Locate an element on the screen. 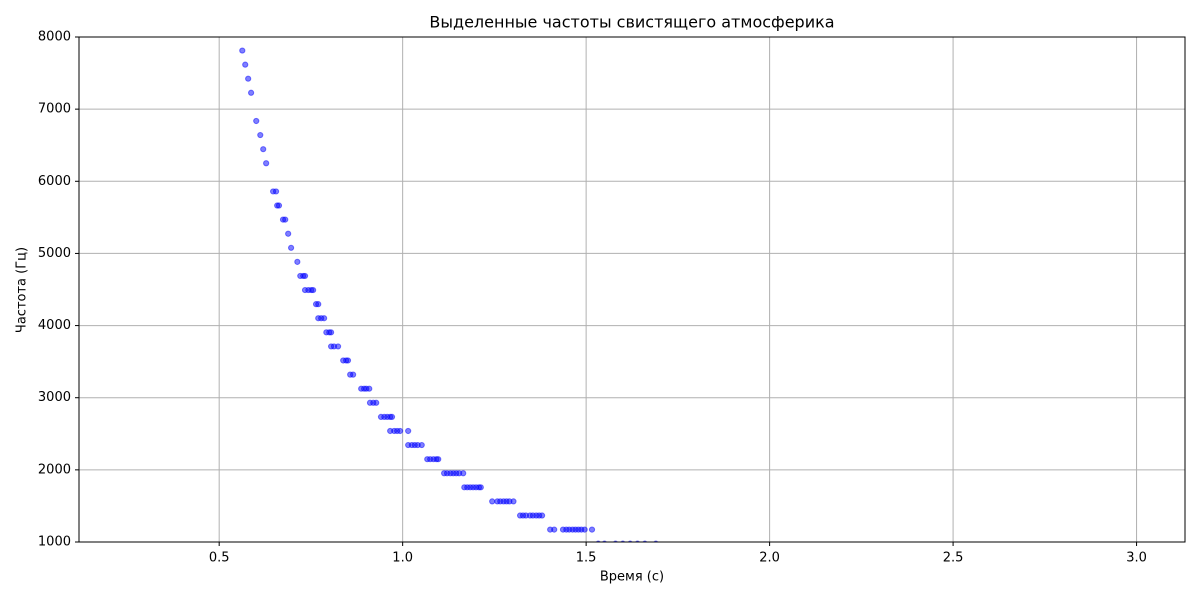 The image size is (1200, 600). x-tick-label: 3.0 is located at coordinates (1136, 558).